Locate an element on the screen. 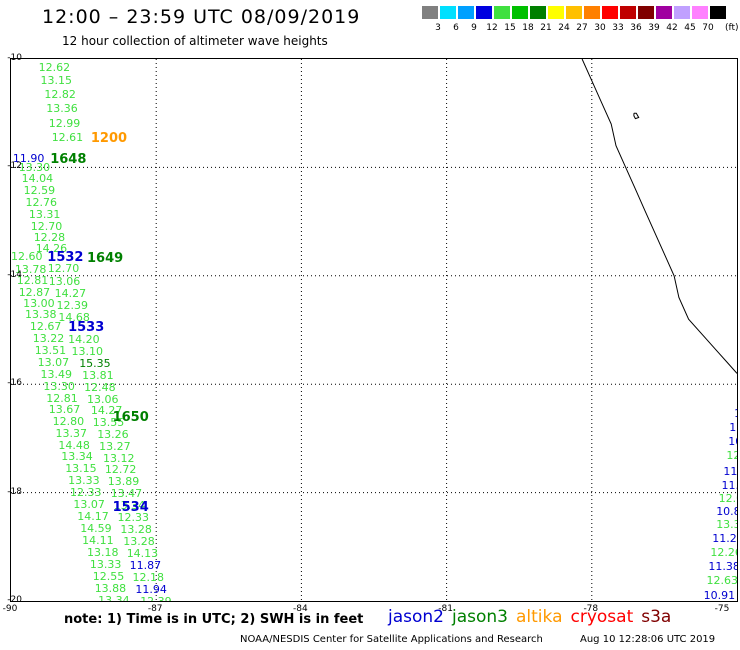  coastline is located at coordinates (659, 216).